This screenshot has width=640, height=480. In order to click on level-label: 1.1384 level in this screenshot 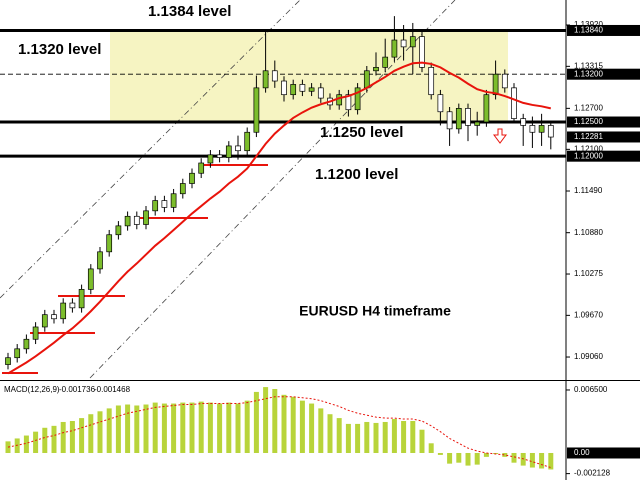, I will do `click(189, 11)`.